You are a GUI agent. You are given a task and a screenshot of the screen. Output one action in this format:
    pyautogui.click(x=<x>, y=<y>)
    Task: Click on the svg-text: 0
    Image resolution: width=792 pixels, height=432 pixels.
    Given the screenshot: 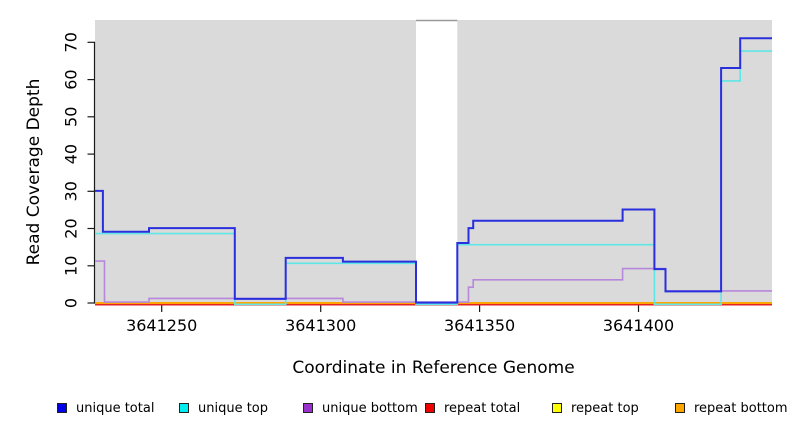 What is the action you would take?
    pyautogui.click(x=71, y=303)
    